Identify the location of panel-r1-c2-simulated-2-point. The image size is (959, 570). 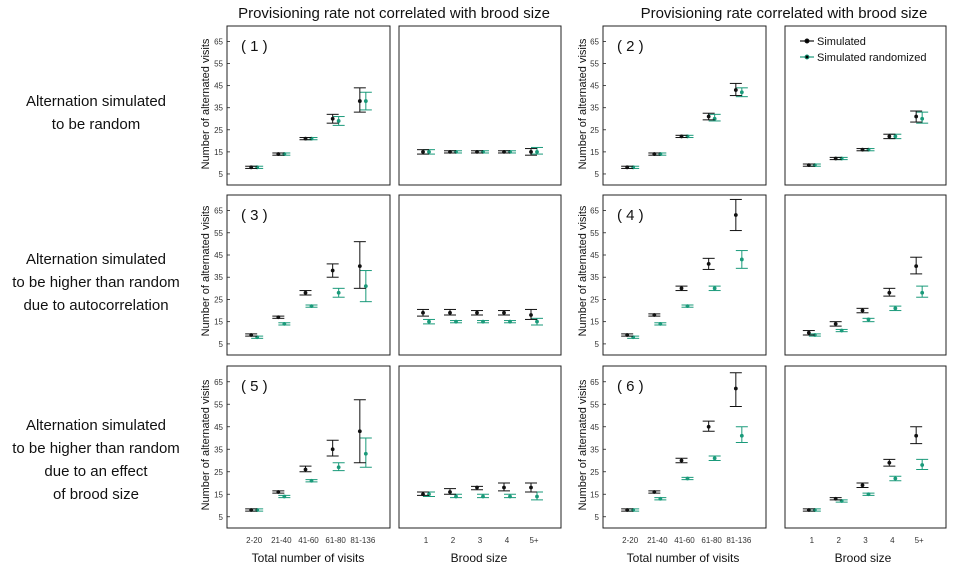
(450, 151).